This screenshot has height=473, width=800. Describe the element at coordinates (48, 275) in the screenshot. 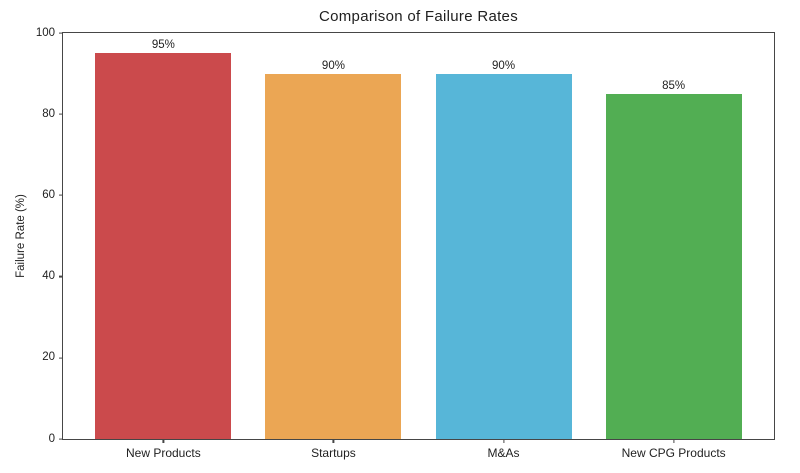

I see `y-tick-label: 40` at that location.